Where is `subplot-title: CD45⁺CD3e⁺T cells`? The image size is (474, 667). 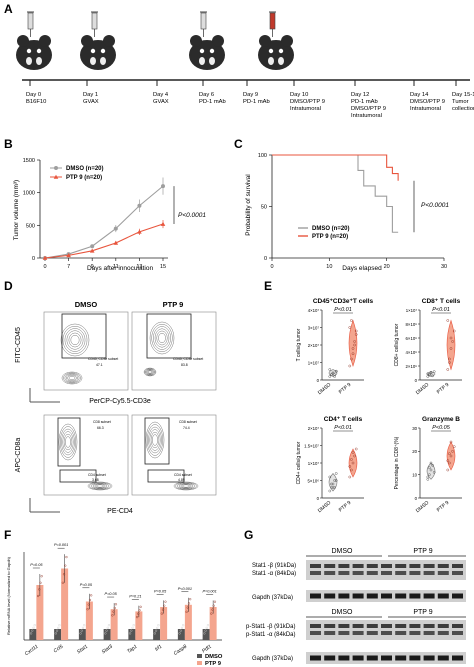 subplot-title: CD45⁺CD3e⁺T cells is located at coordinates (343, 301).